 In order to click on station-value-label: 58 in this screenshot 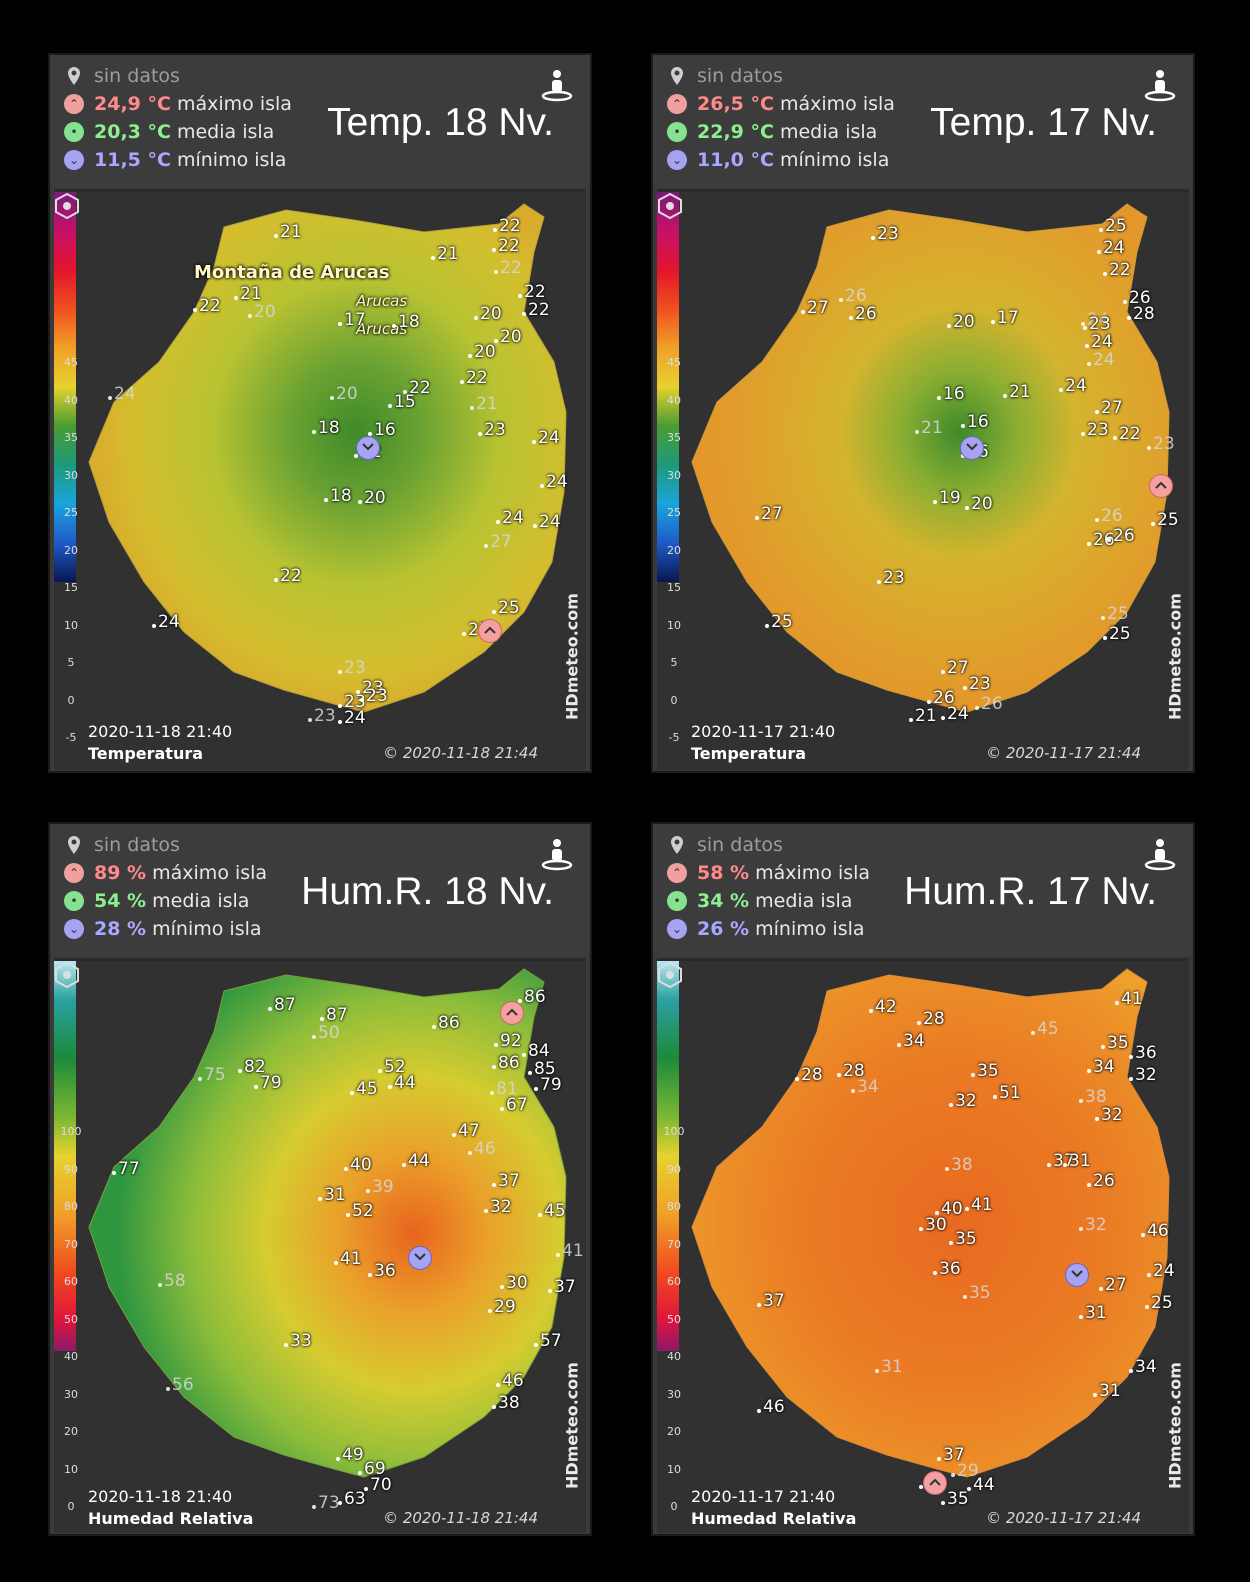, I will do `click(172, 1281)`.